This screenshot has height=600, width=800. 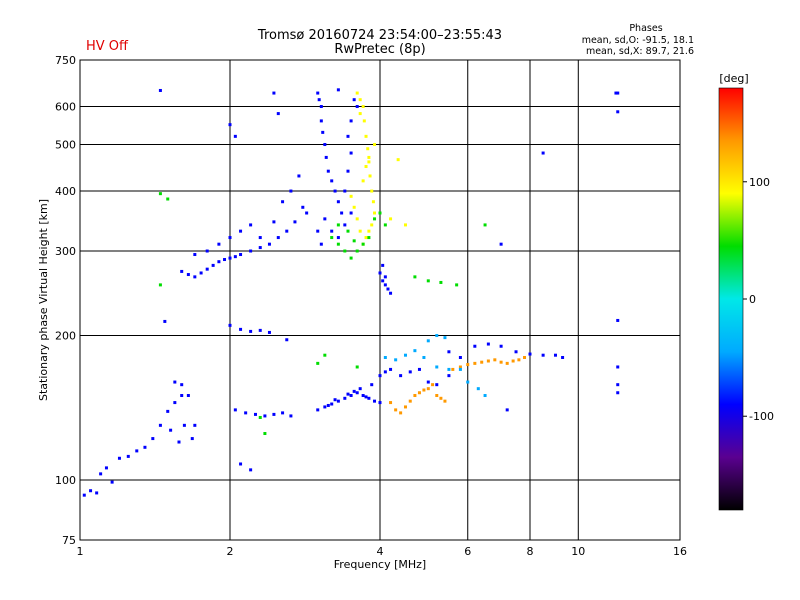 What do you see at coordinates (380, 564) in the screenshot?
I see `x-axis-label: Frequency [MHz]` at bounding box center [380, 564].